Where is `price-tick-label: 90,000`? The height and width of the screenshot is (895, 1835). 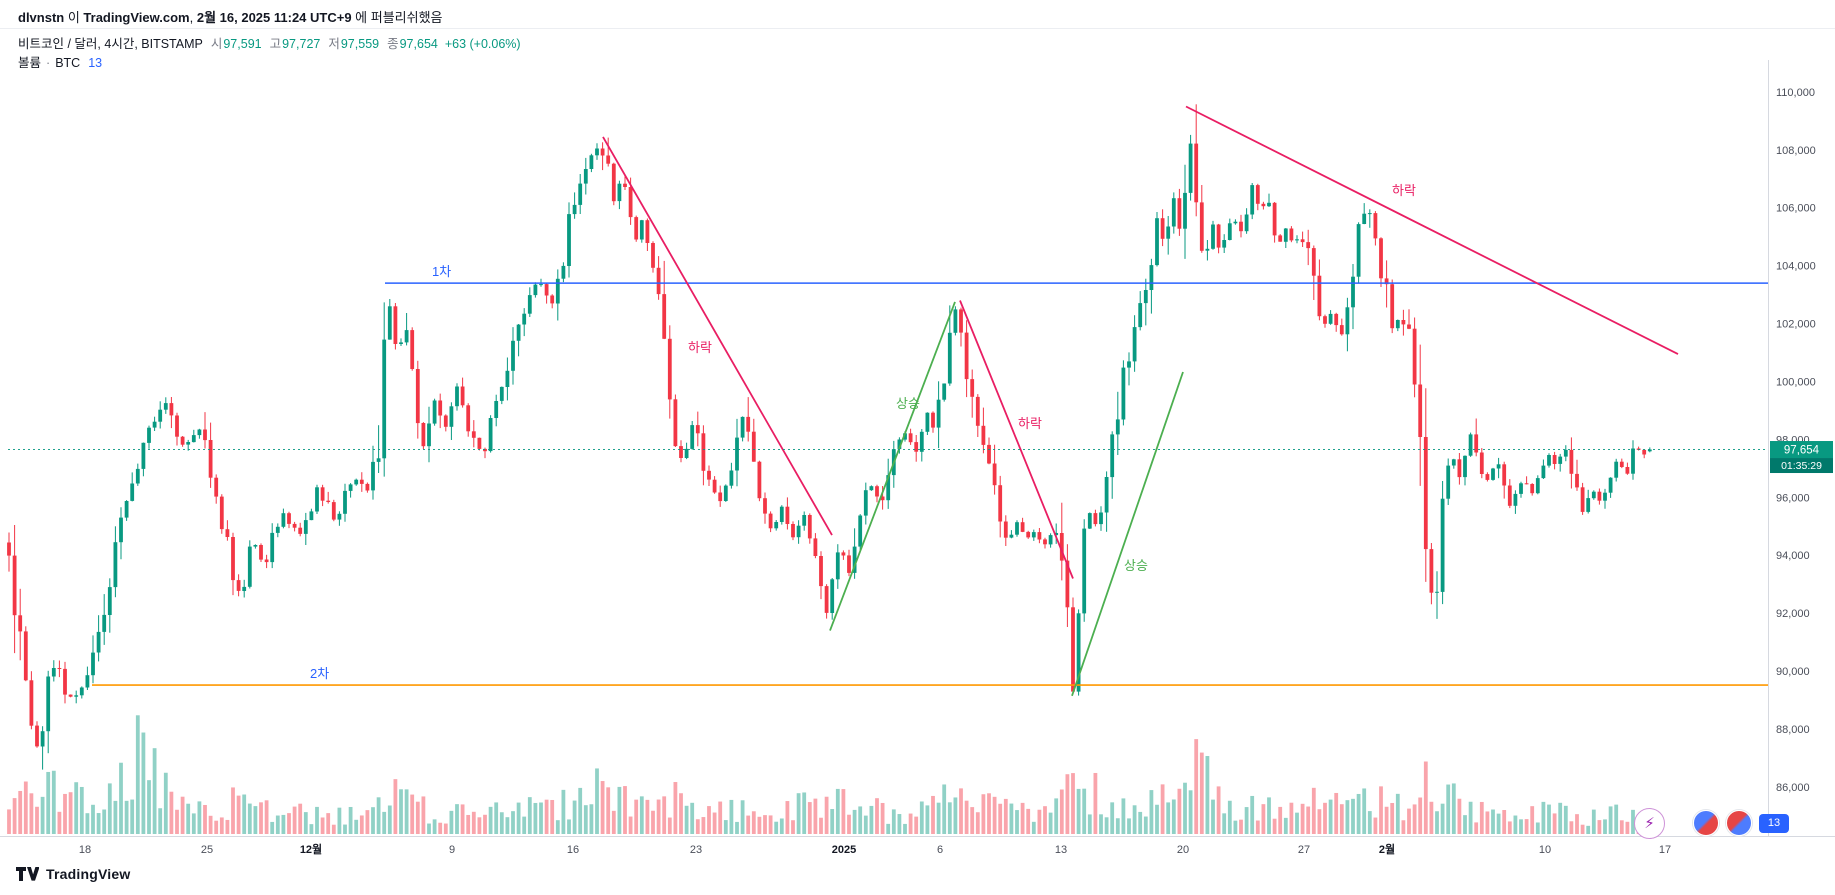 price-tick-label: 90,000 is located at coordinates (1793, 672).